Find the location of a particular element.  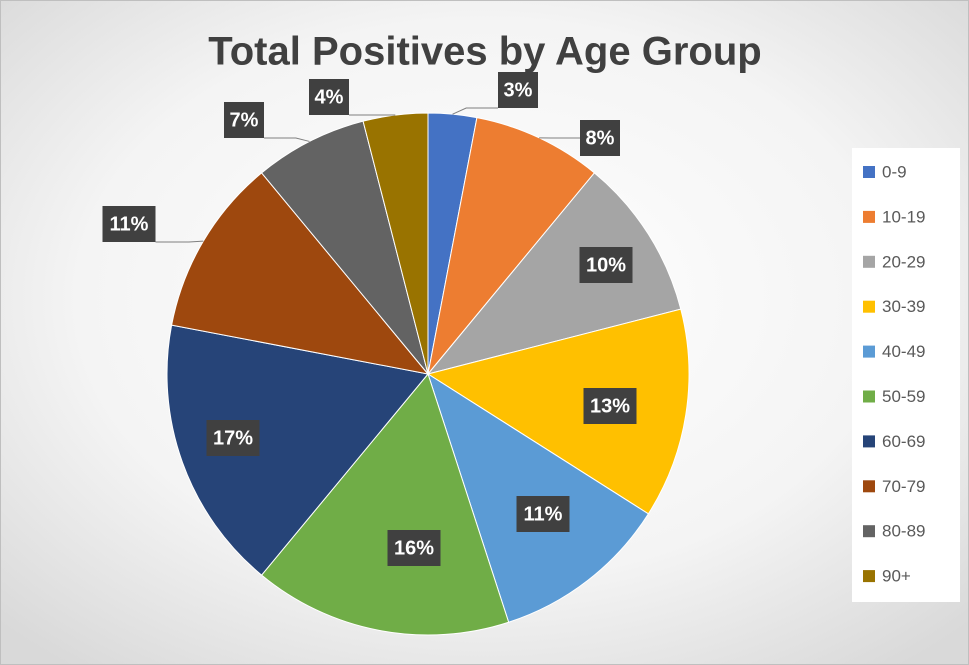

data-label: 13% is located at coordinates (610, 406).